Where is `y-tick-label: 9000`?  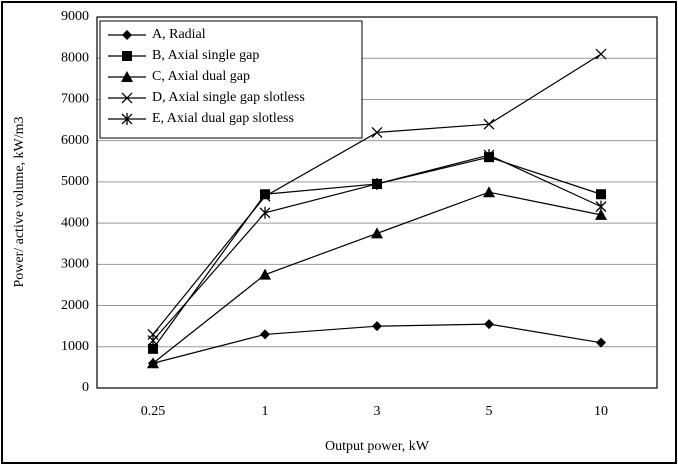
y-tick-label: 9000 is located at coordinates (75, 16).